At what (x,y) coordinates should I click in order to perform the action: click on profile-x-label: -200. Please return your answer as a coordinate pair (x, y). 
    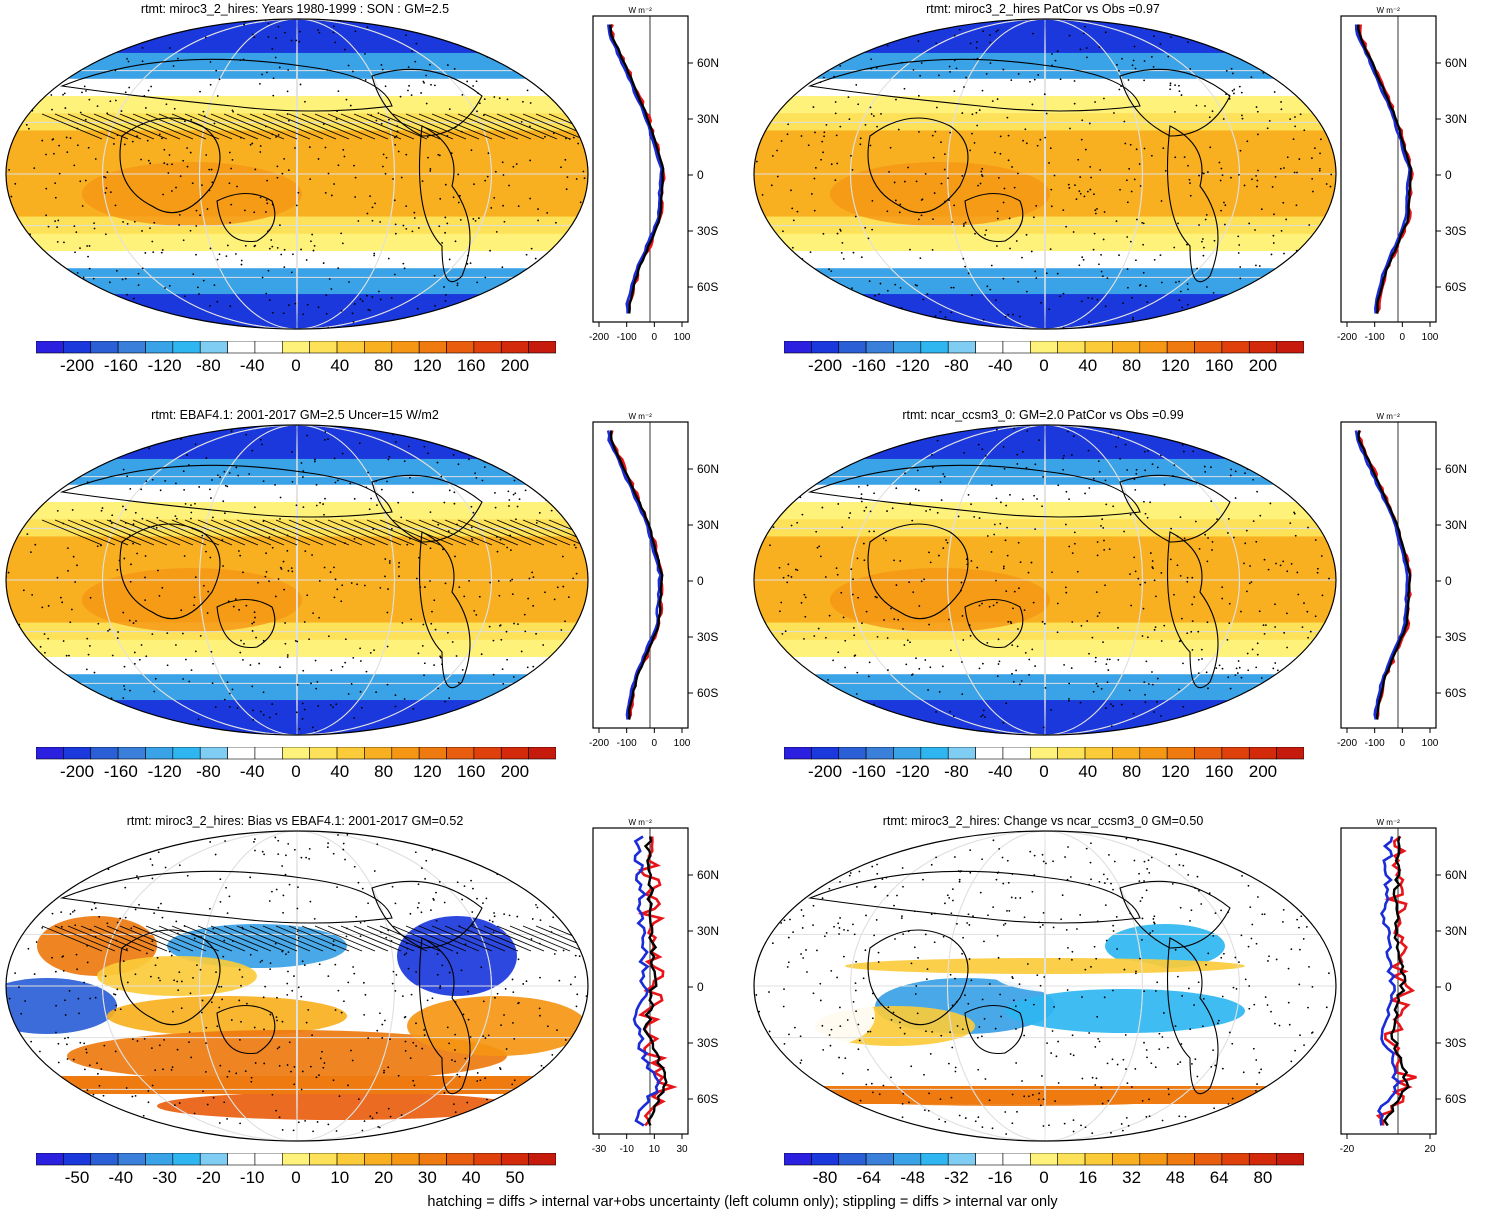
    Looking at the image, I should click on (599, 337).